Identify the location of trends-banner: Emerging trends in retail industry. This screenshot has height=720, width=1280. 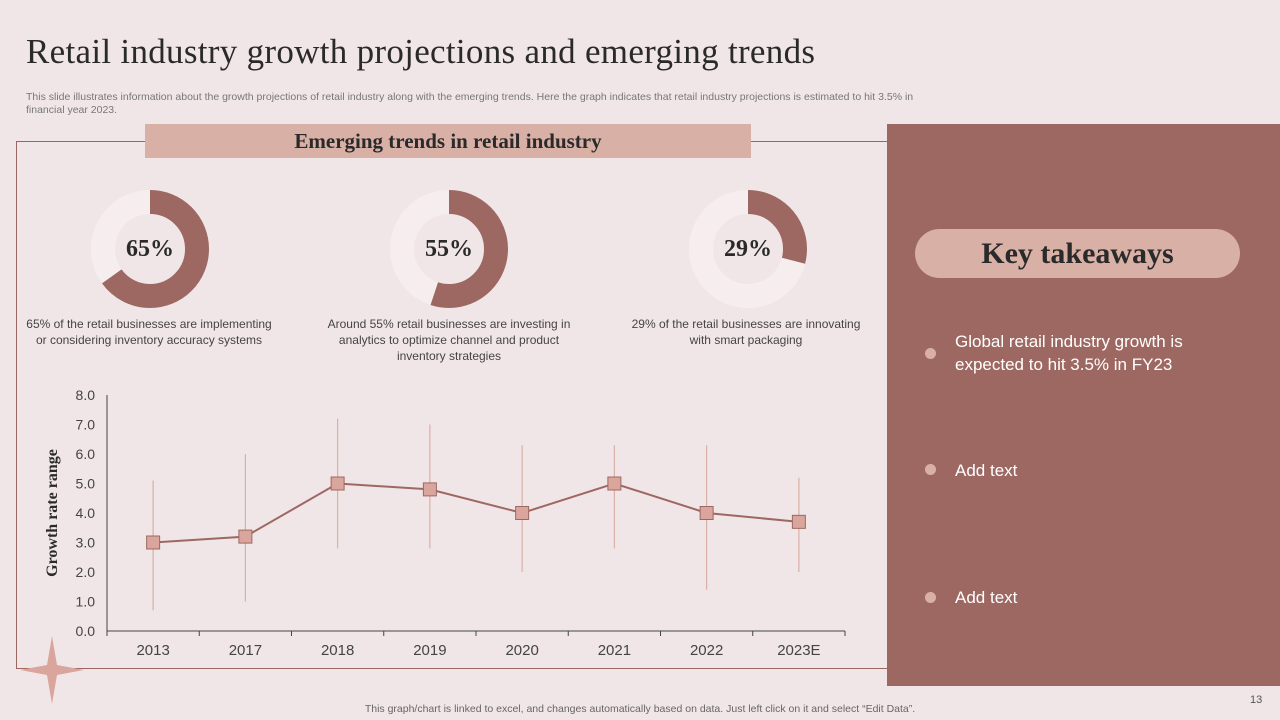
(448, 141).